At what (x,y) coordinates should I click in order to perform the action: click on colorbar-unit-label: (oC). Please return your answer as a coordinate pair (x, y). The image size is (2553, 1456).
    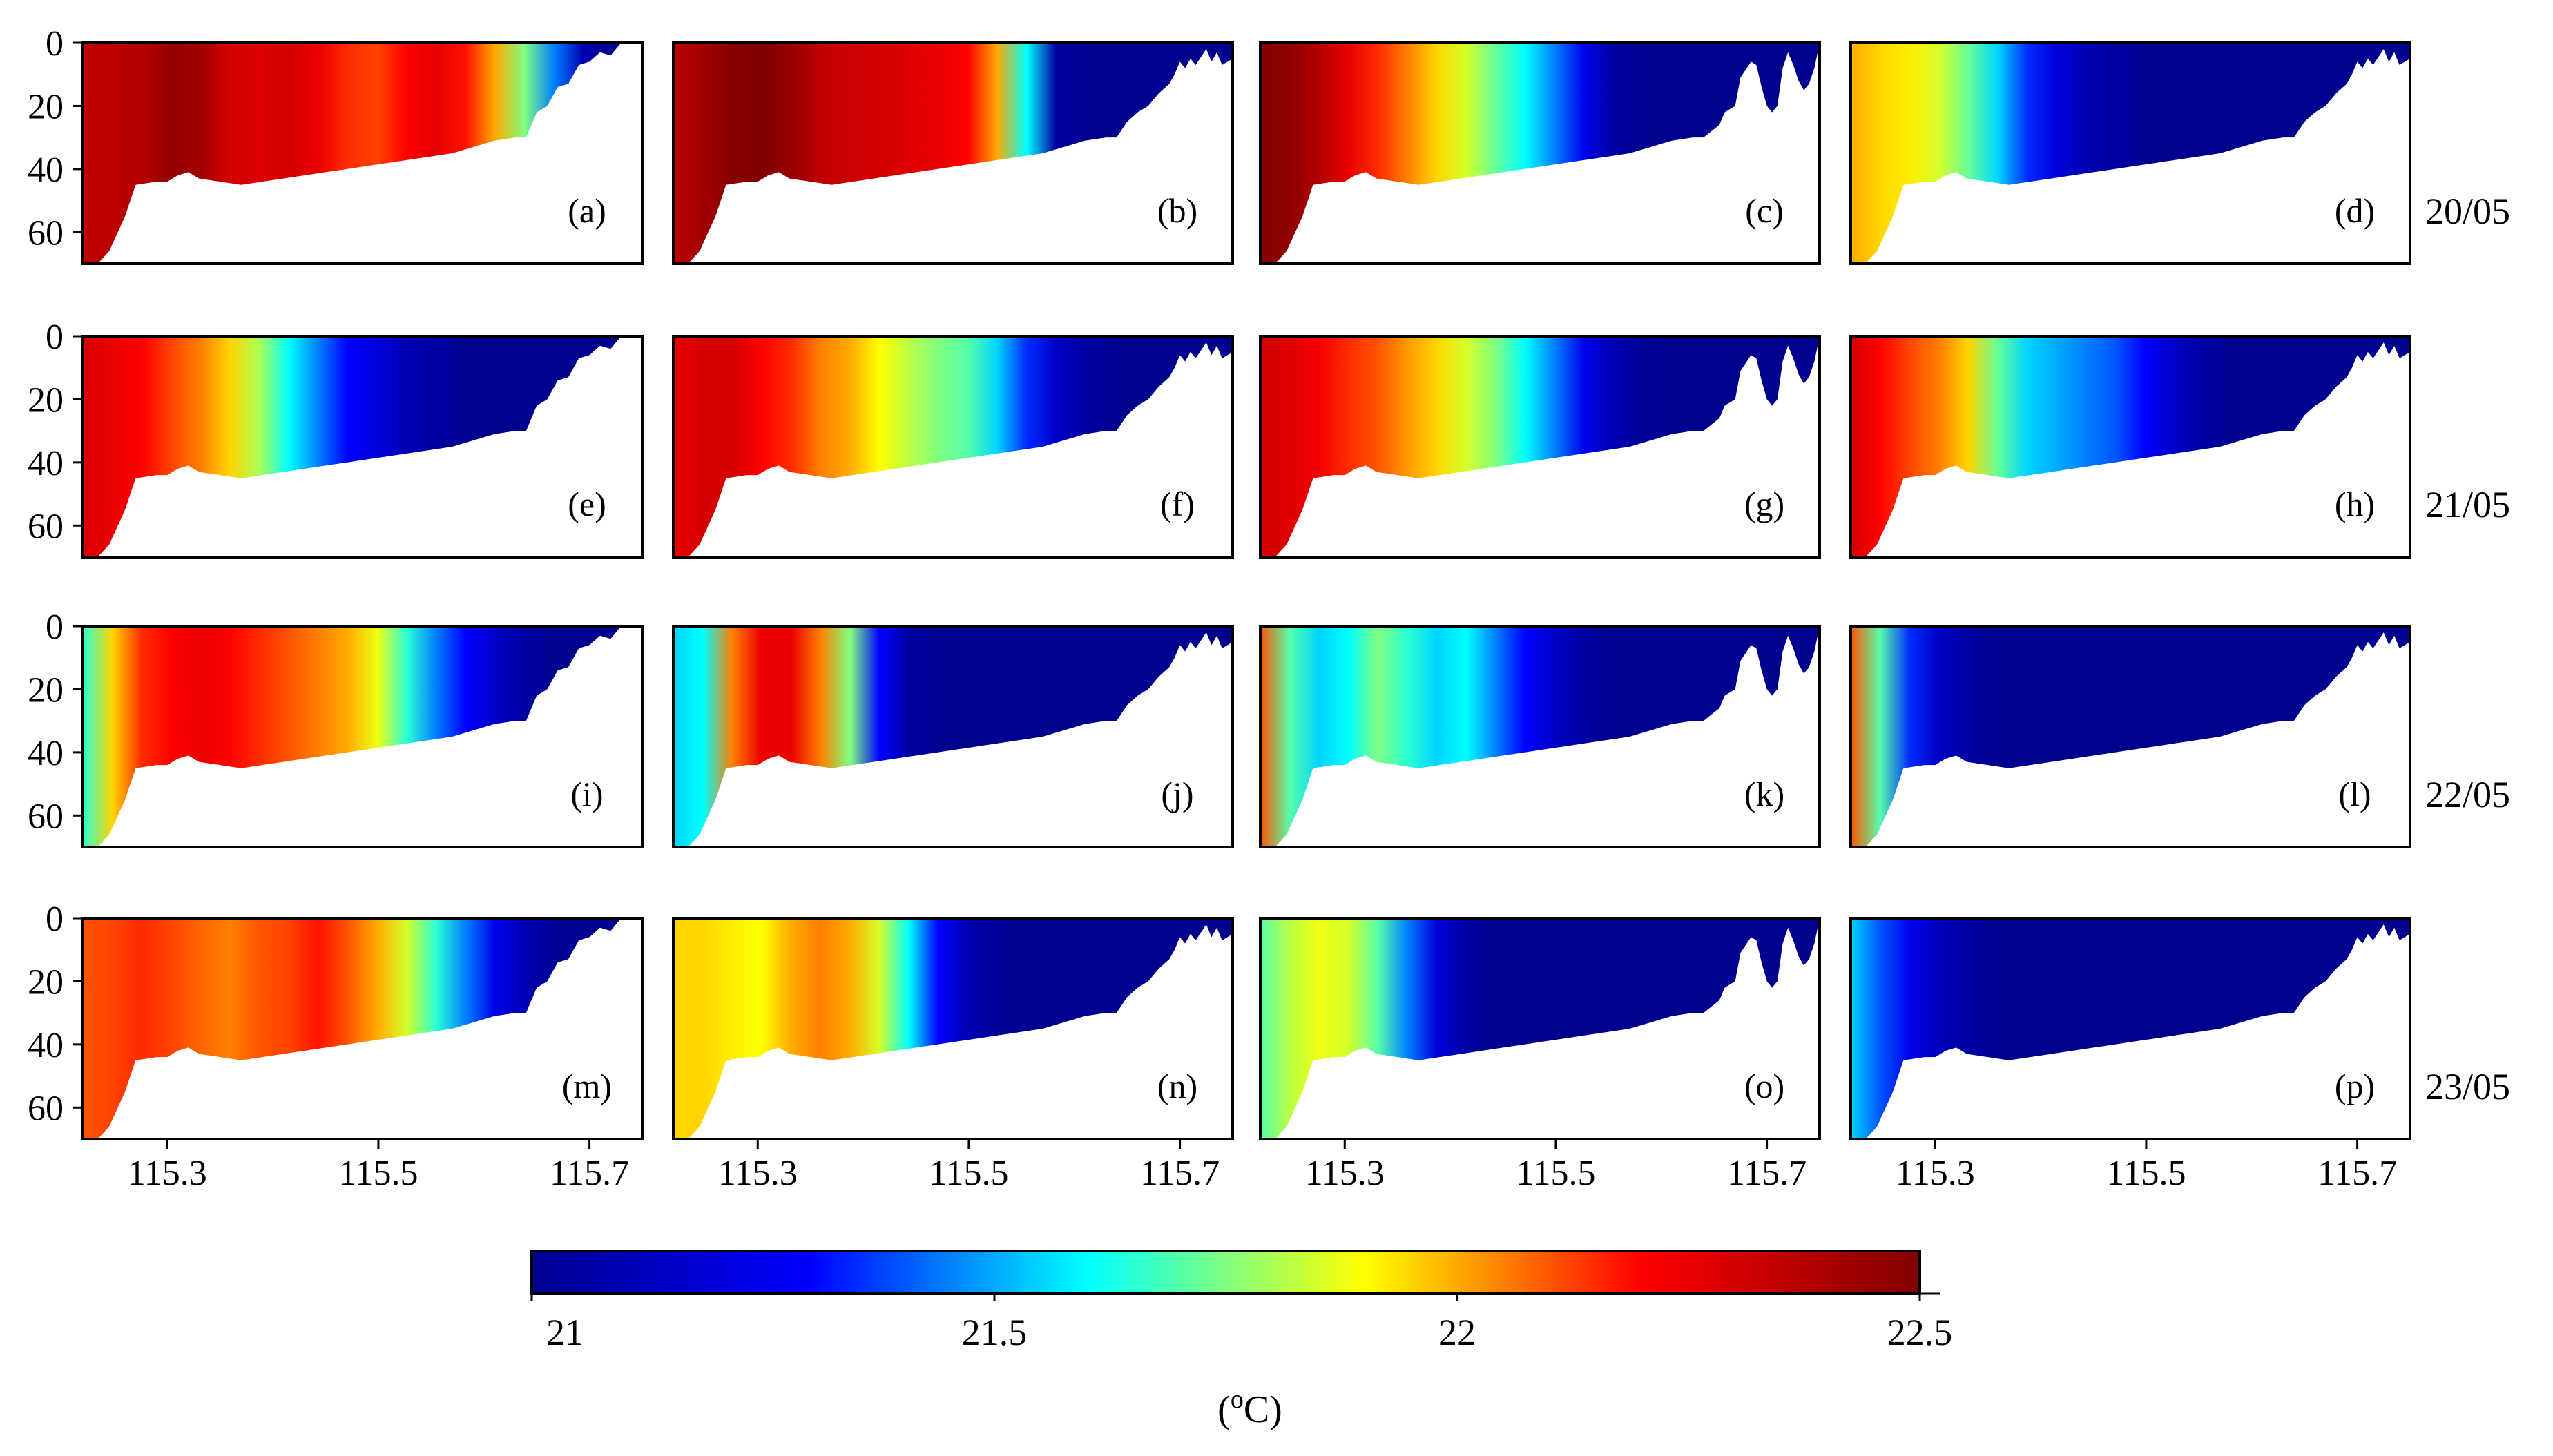
    Looking at the image, I should click on (1249, 1408).